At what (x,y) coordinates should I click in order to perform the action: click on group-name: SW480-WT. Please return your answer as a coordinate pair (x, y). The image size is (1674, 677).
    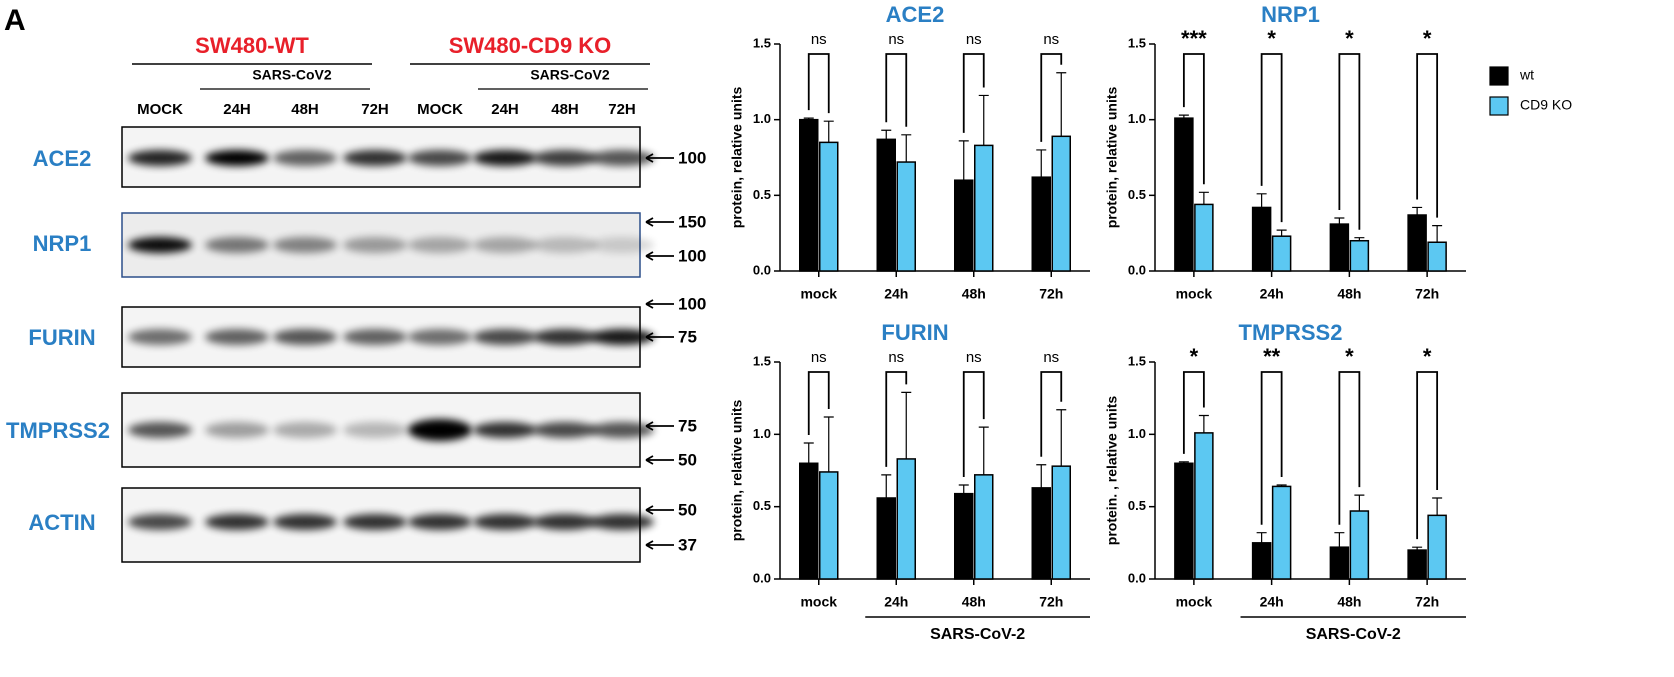
    Looking at the image, I should click on (252, 45).